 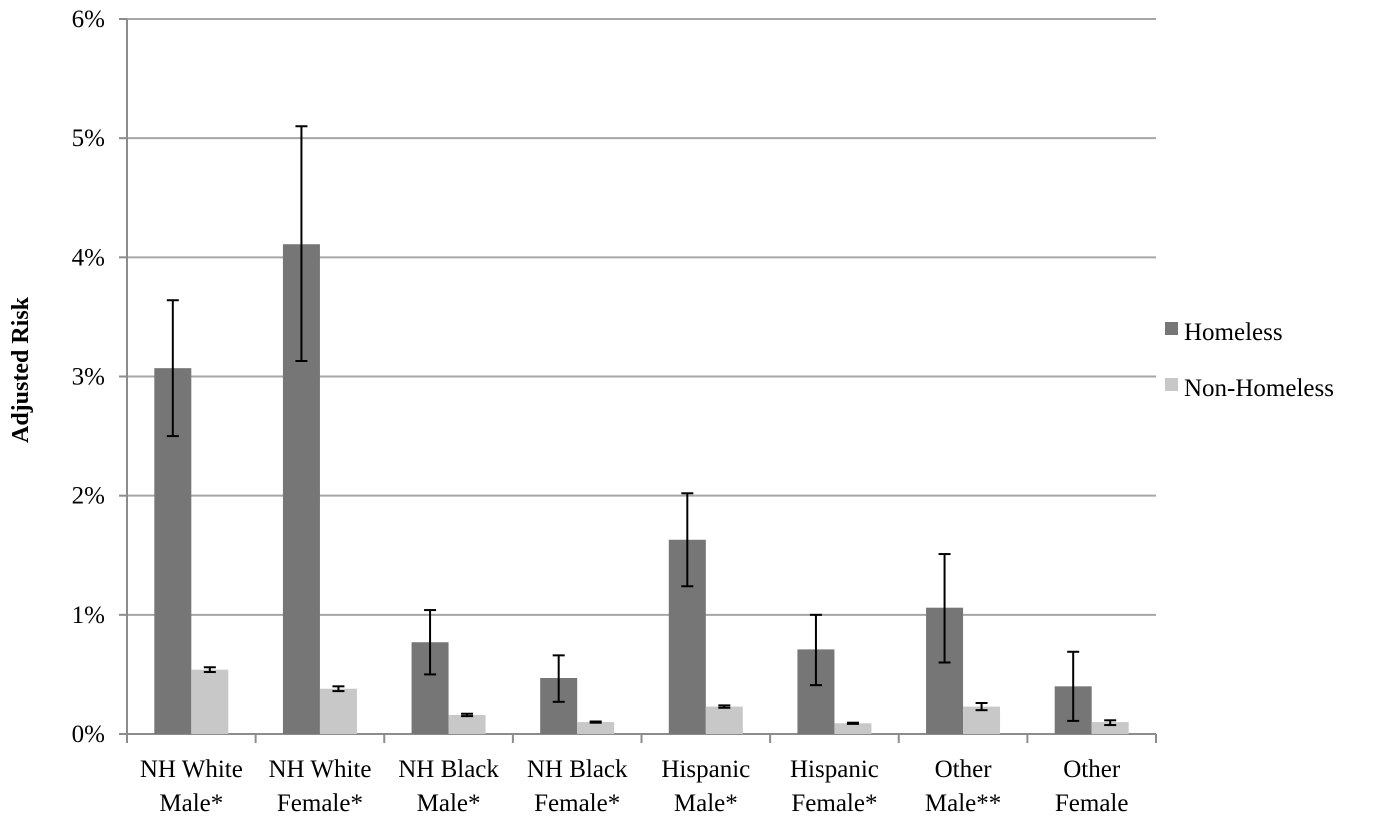 I want to click on x-tick-label: Hispanic Male*, so click(x=705, y=786).